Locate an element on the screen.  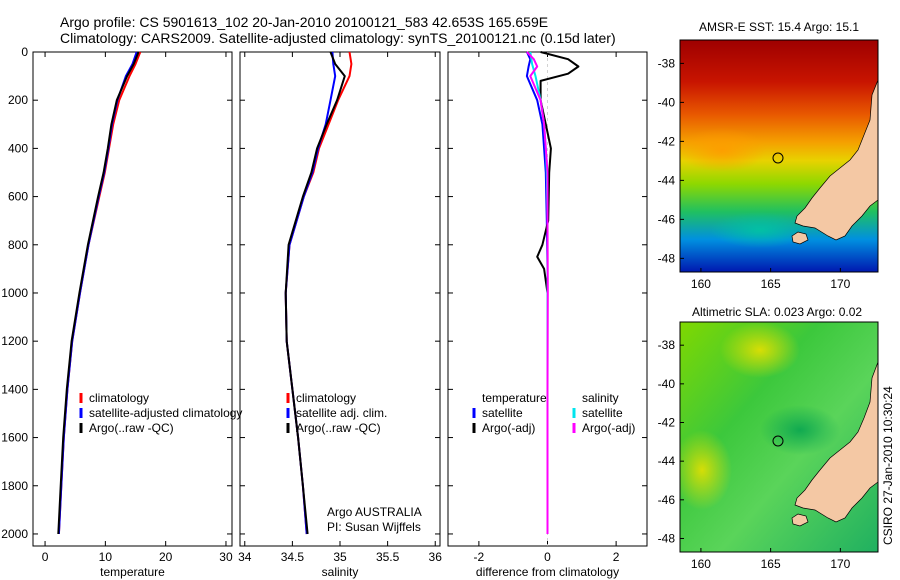
salinity-annotation: PI: Susan Wijffels is located at coordinates (374, 527).